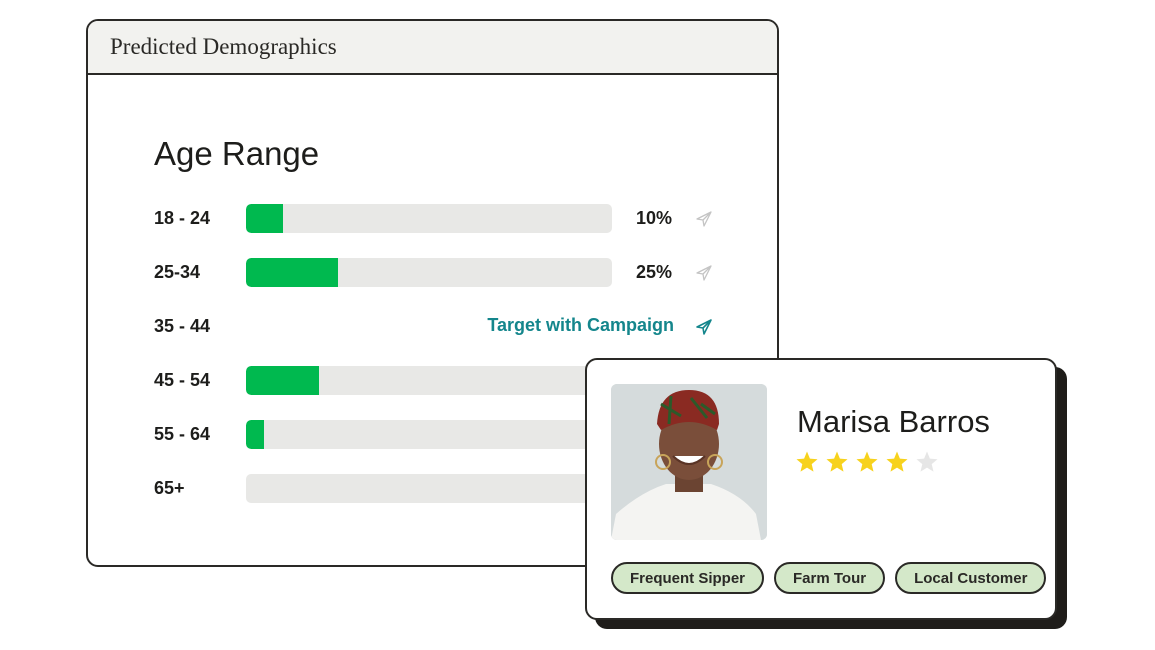 This screenshot has width=1155, height=650. I want to click on section-title: Age Range, so click(237, 153).